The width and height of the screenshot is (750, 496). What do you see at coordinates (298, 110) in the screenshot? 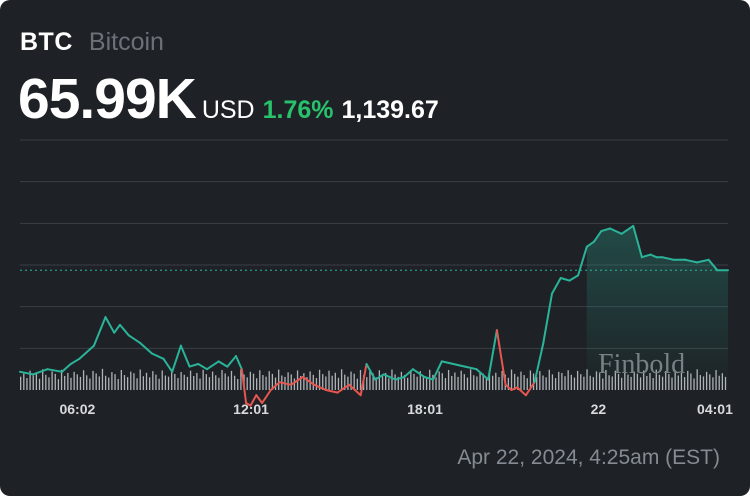
I see `change-percent: 1.76%` at bounding box center [298, 110].